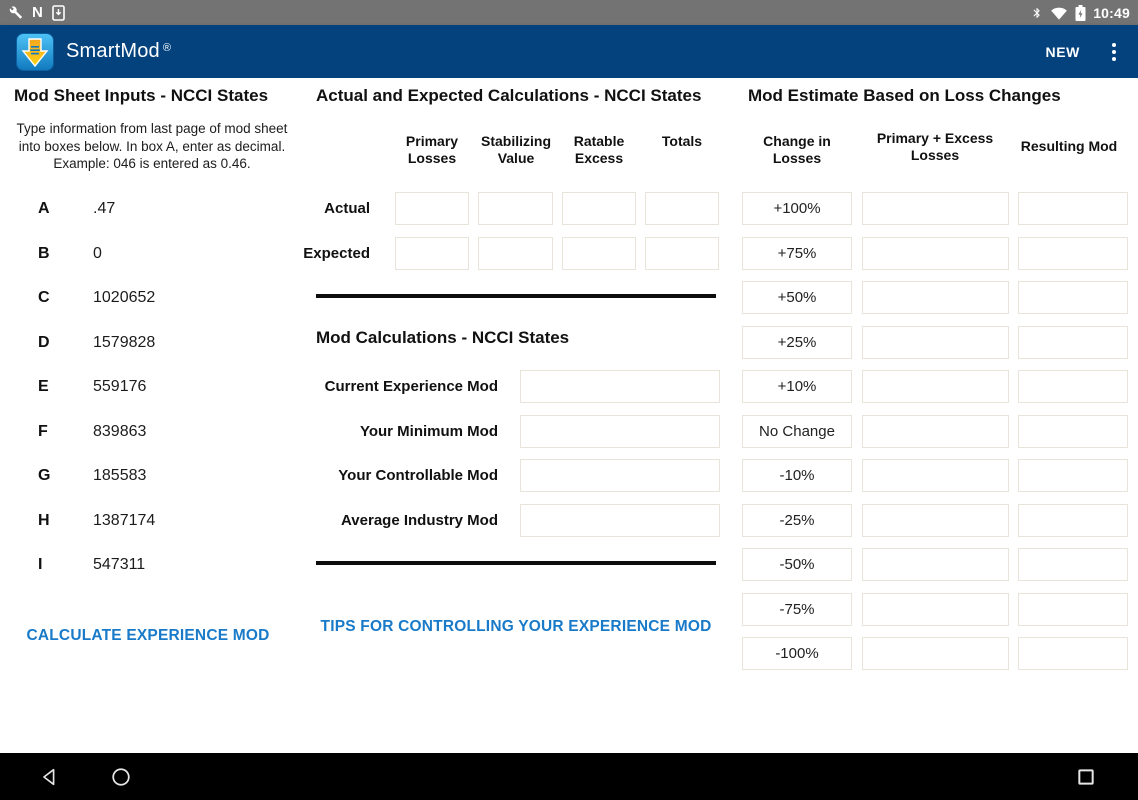  What do you see at coordinates (935, 253) in the screenshot?
I see `primary-excess-field-plus75` at bounding box center [935, 253].